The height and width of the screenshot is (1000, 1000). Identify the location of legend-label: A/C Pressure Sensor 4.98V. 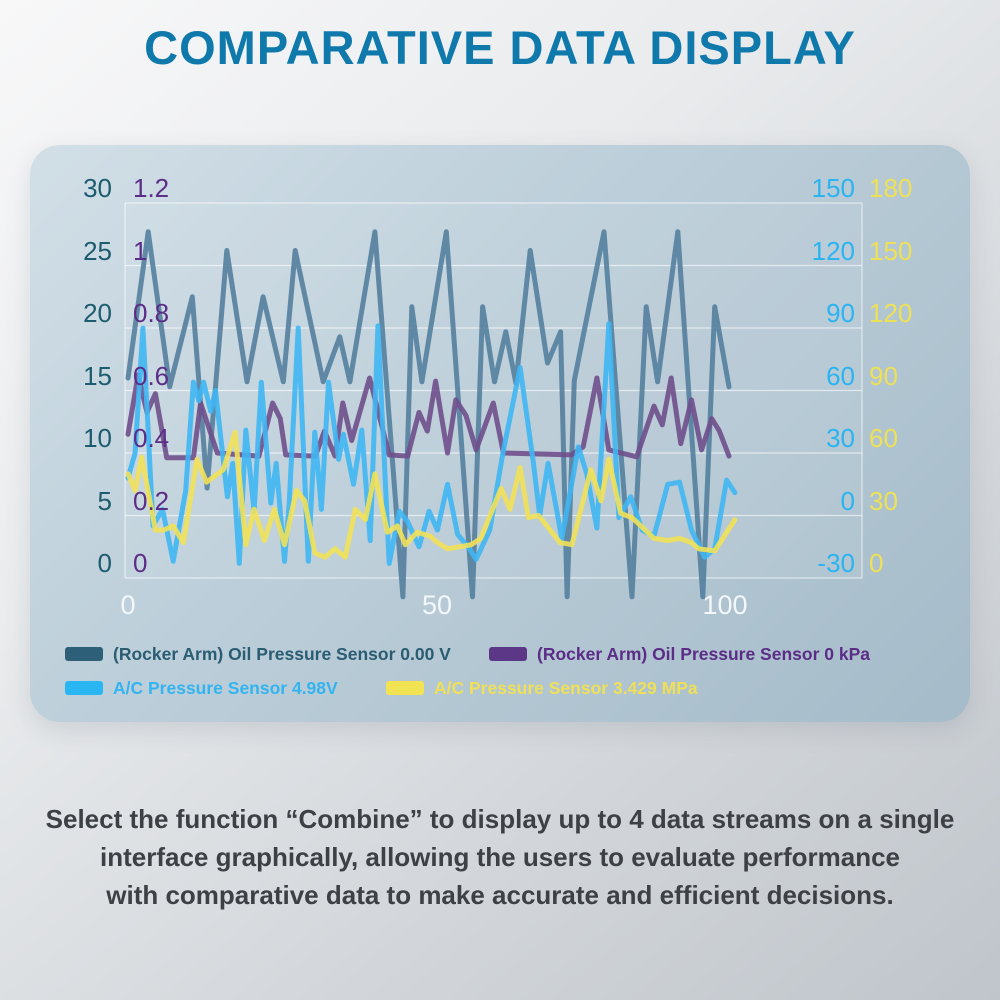
(225, 687).